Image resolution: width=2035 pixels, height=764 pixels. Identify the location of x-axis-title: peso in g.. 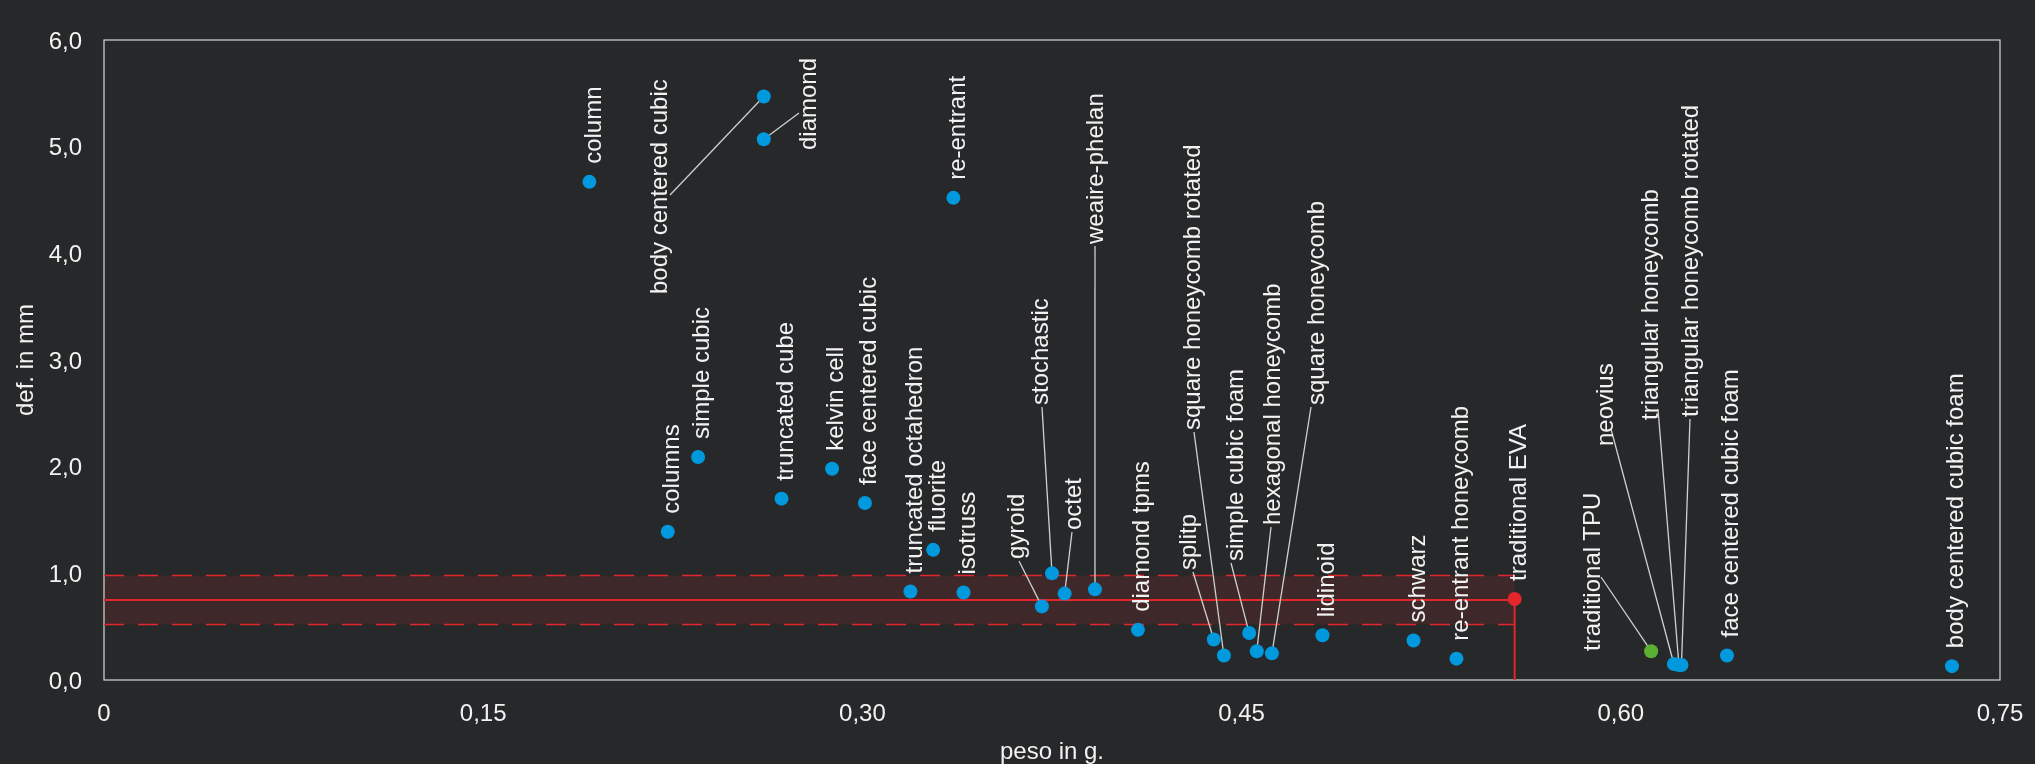
(1052, 750).